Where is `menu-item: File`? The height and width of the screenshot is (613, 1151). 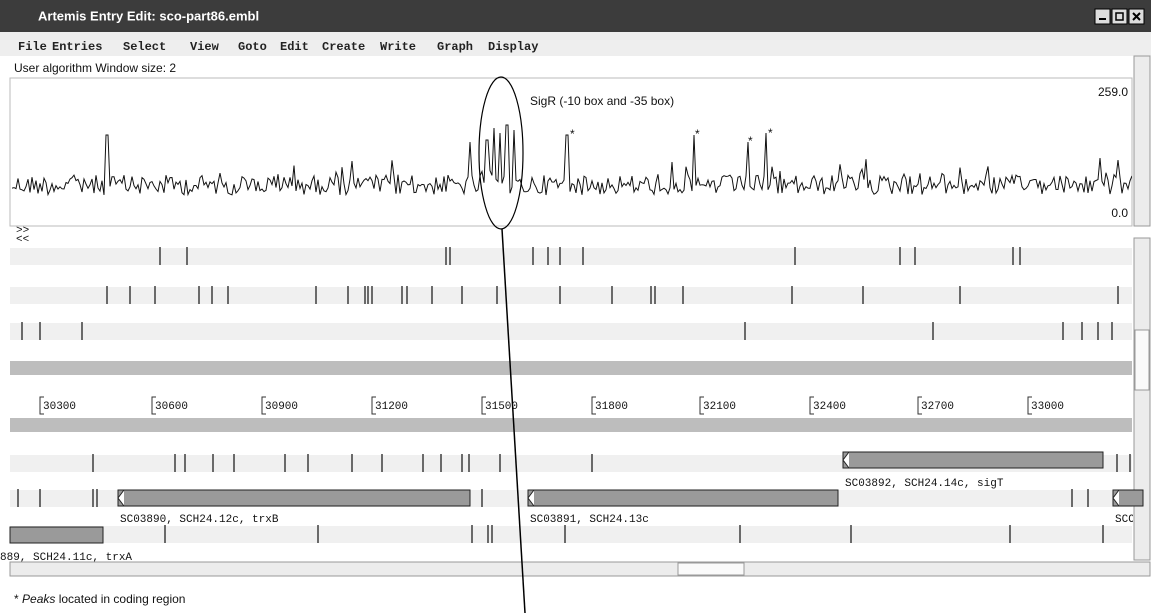
menu-item: File is located at coordinates (32, 47).